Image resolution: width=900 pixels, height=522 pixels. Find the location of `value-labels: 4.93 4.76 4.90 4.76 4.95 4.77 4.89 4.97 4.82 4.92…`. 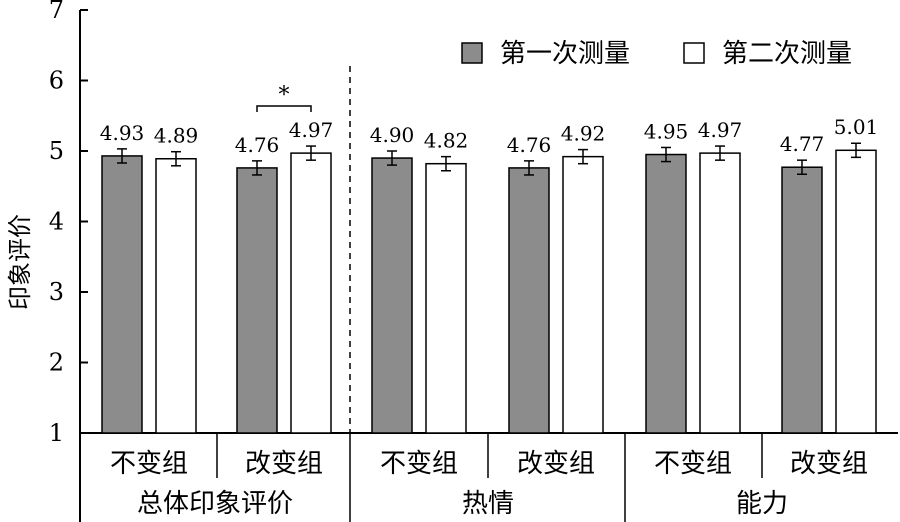

value-labels: 4.93 4.76 4.90 4.76 4.95 4.77 4.89 4.97 4.82 4.92… is located at coordinates (489, 136).